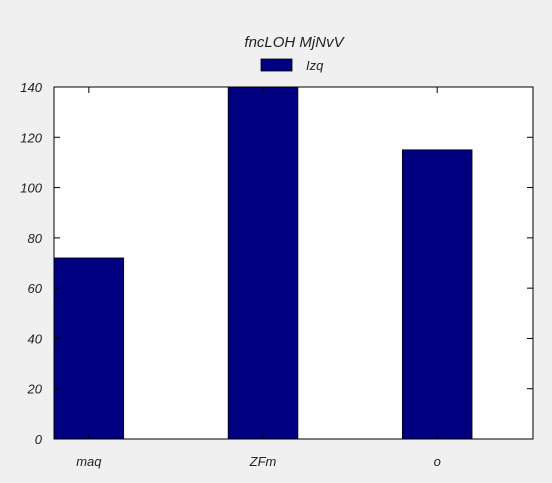 This screenshot has height=483, width=552. I want to click on y-tick-label: 60, so click(35, 288).